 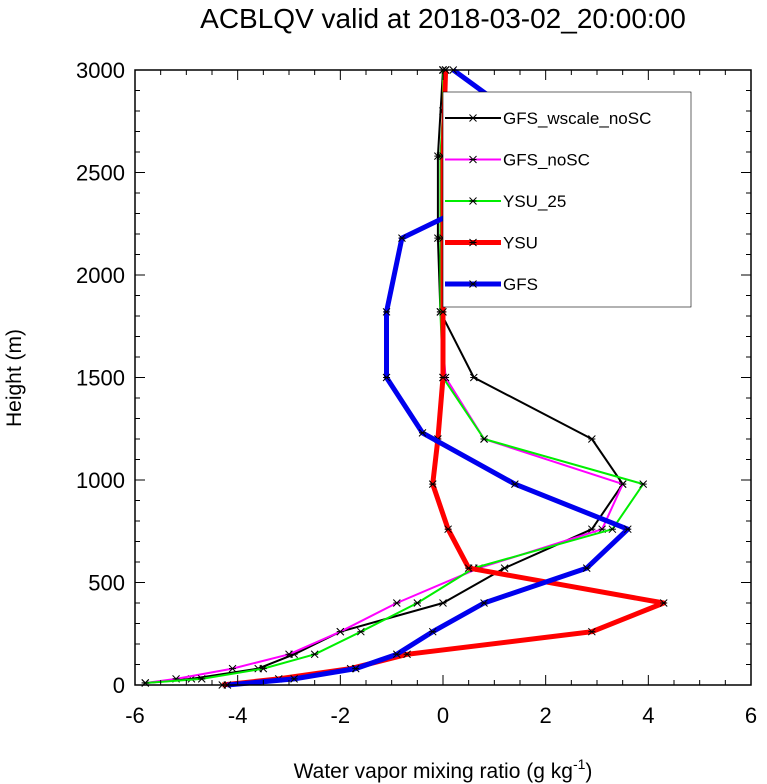 I want to click on x-tick-label: -6, so click(x=135, y=715).